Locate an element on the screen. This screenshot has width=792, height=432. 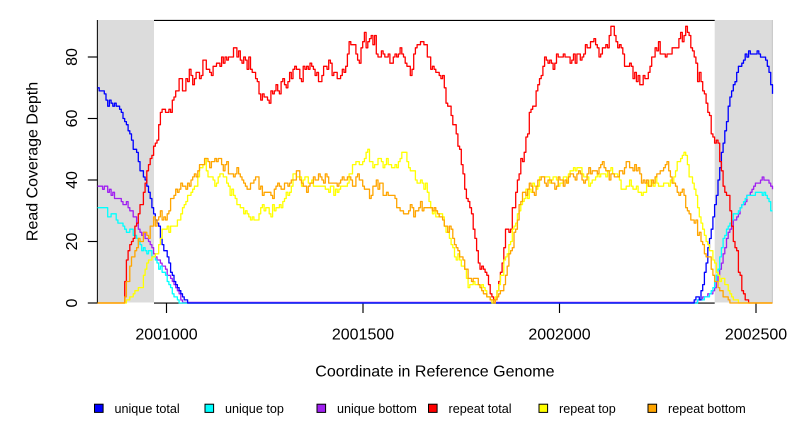
svg-text: repeat total is located at coordinates (480, 409).